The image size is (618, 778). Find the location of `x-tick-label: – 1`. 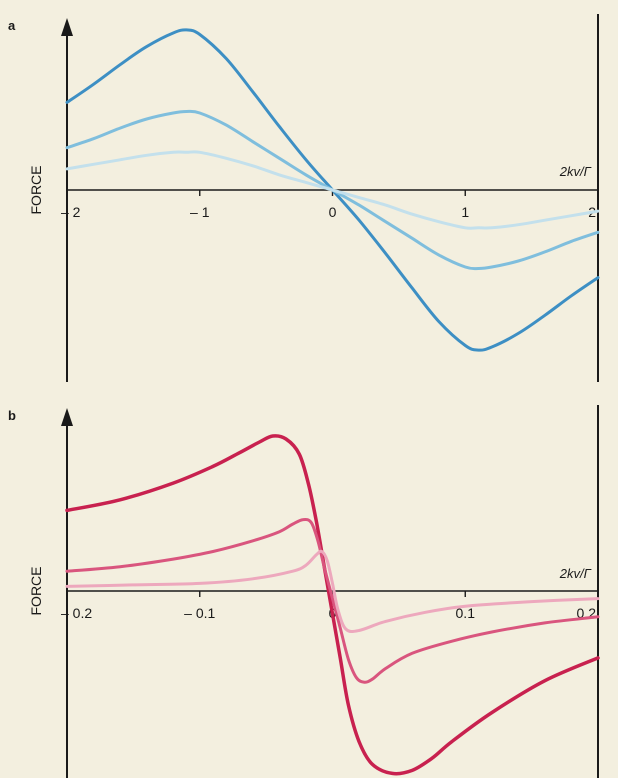

x-tick-label: – 1 is located at coordinates (200, 212).